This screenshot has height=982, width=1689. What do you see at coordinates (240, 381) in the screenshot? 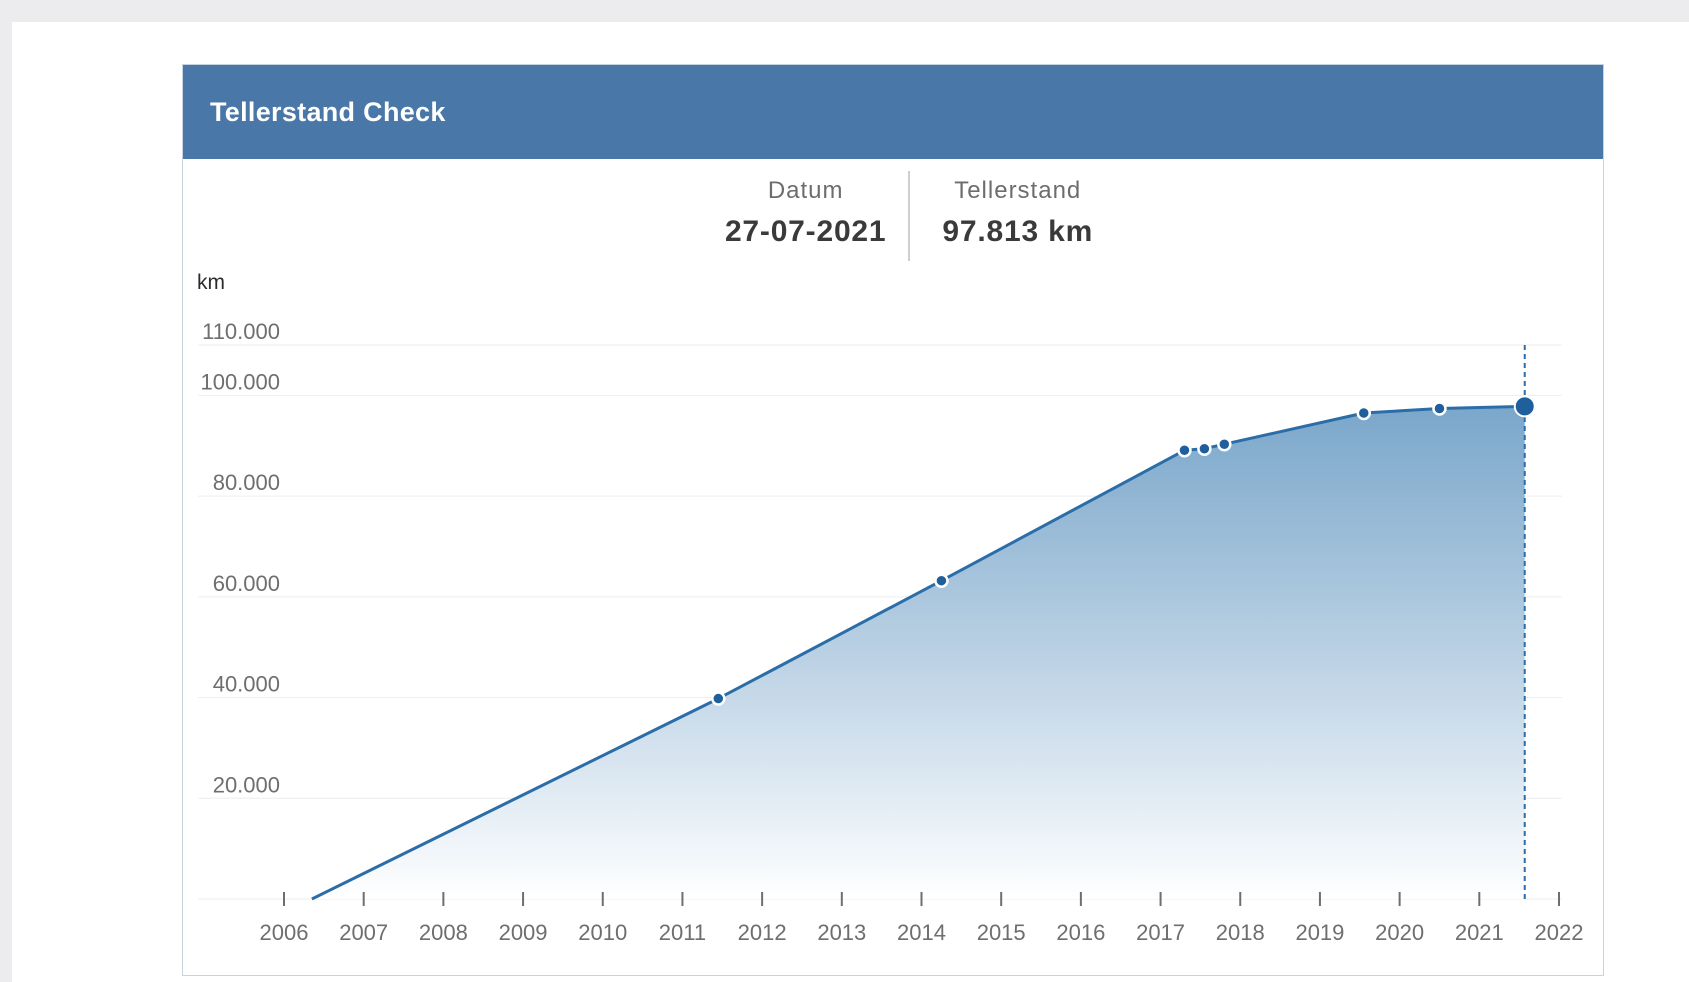
I see `y-tick-label: 100.000` at bounding box center [240, 381].